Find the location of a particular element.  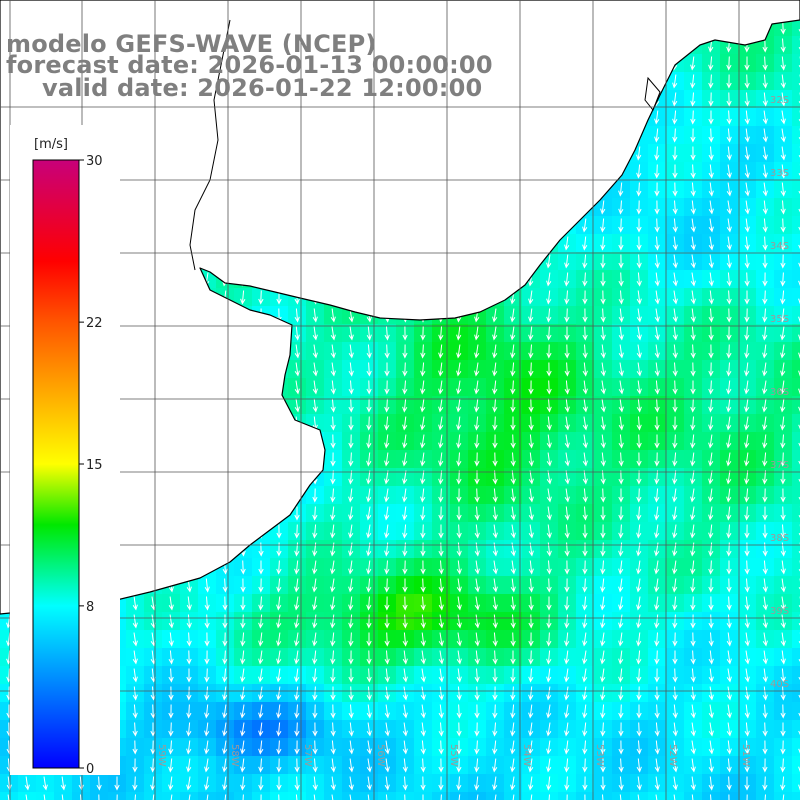

latitude-label: 37S is located at coordinates (779, 465).